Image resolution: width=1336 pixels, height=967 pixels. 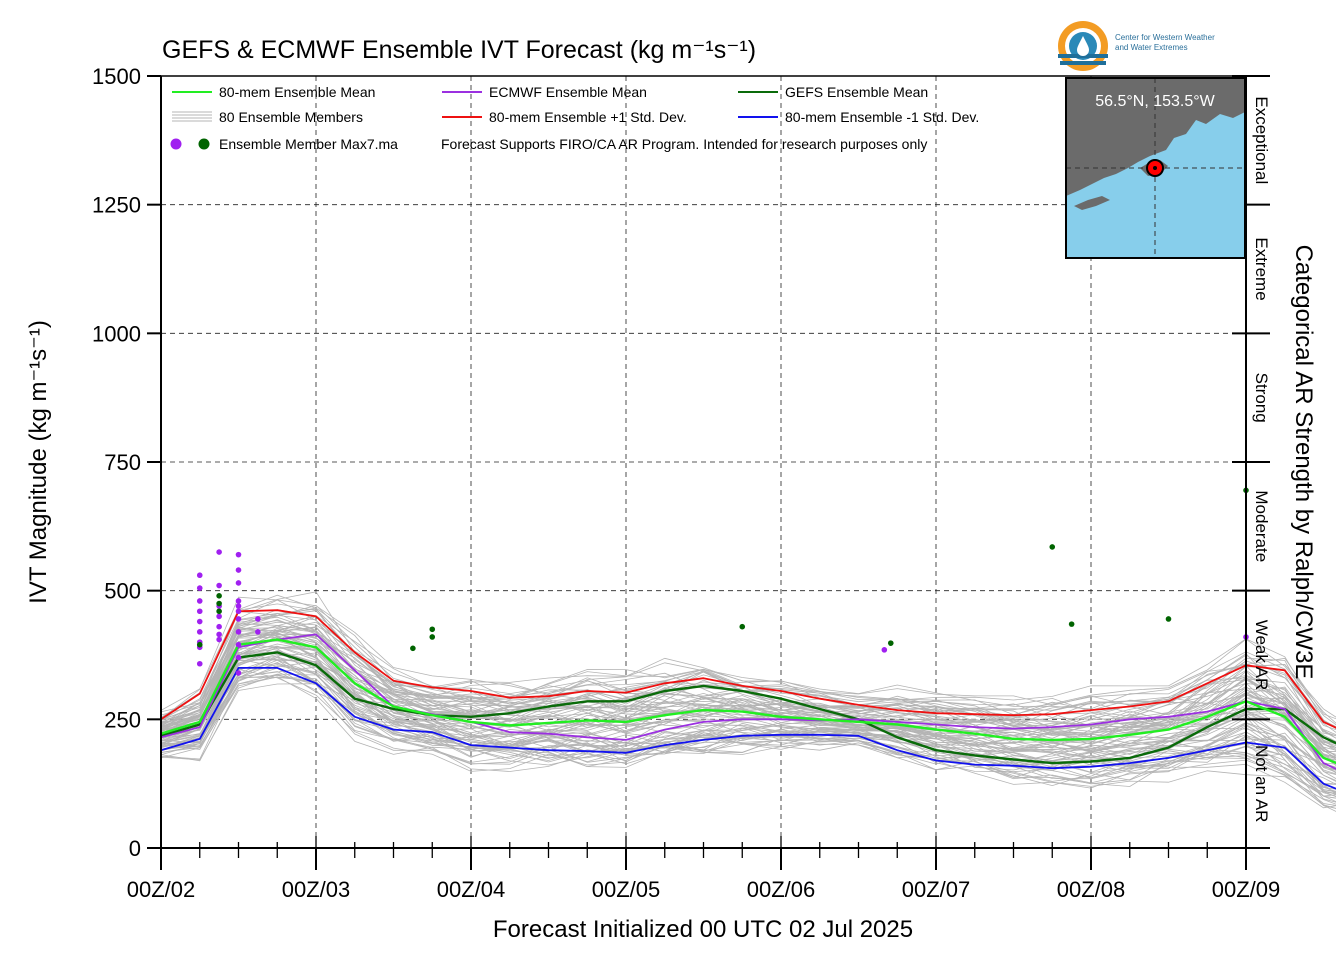 I want to click on gefs-mean-line, so click(x=748, y=708).